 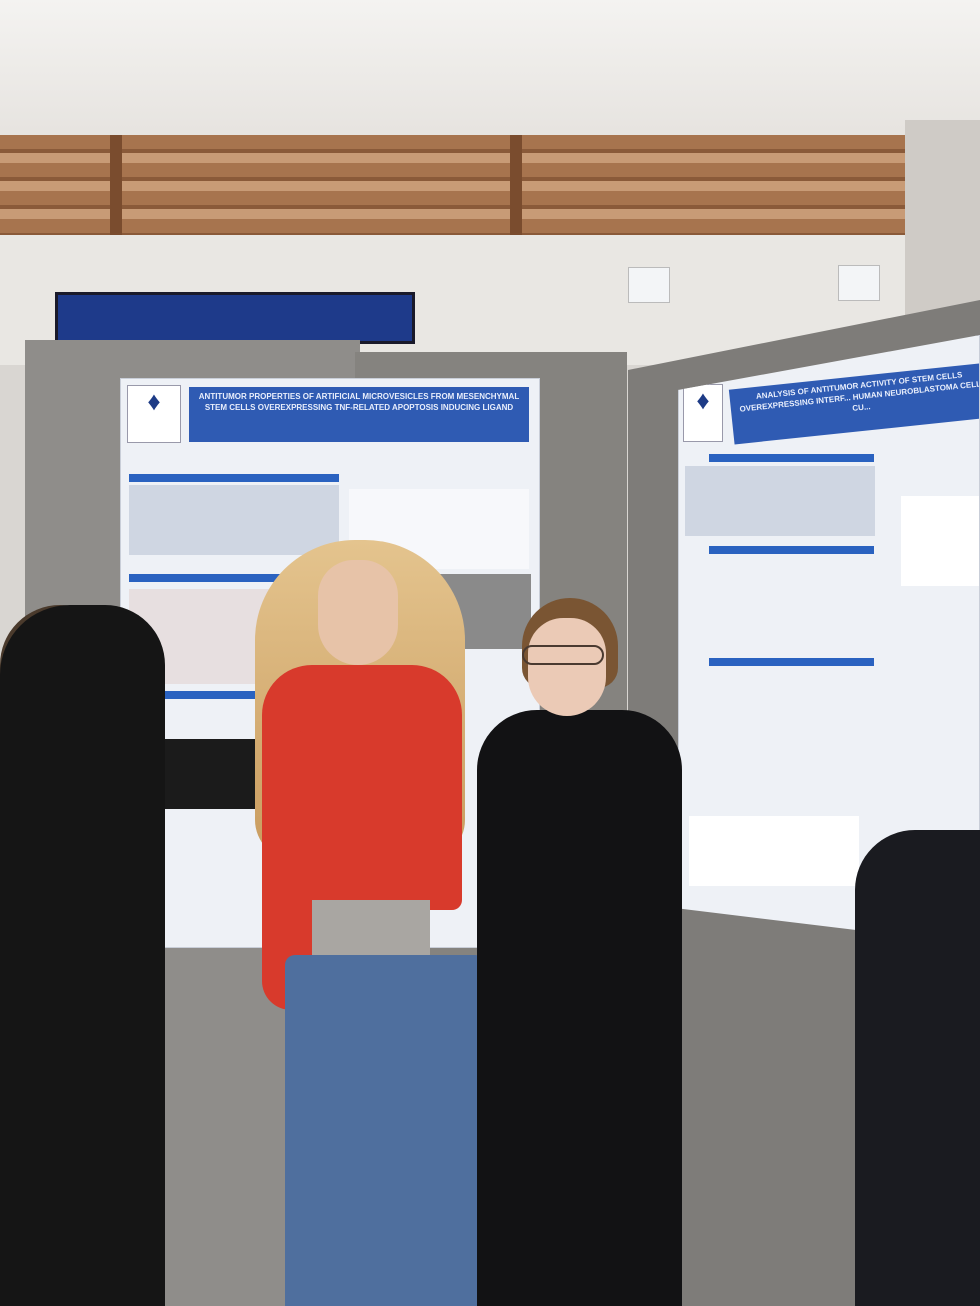 What do you see at coordinates (563, 655) in the screenshot?
I see `glasses` at bounding box center [563, 655].